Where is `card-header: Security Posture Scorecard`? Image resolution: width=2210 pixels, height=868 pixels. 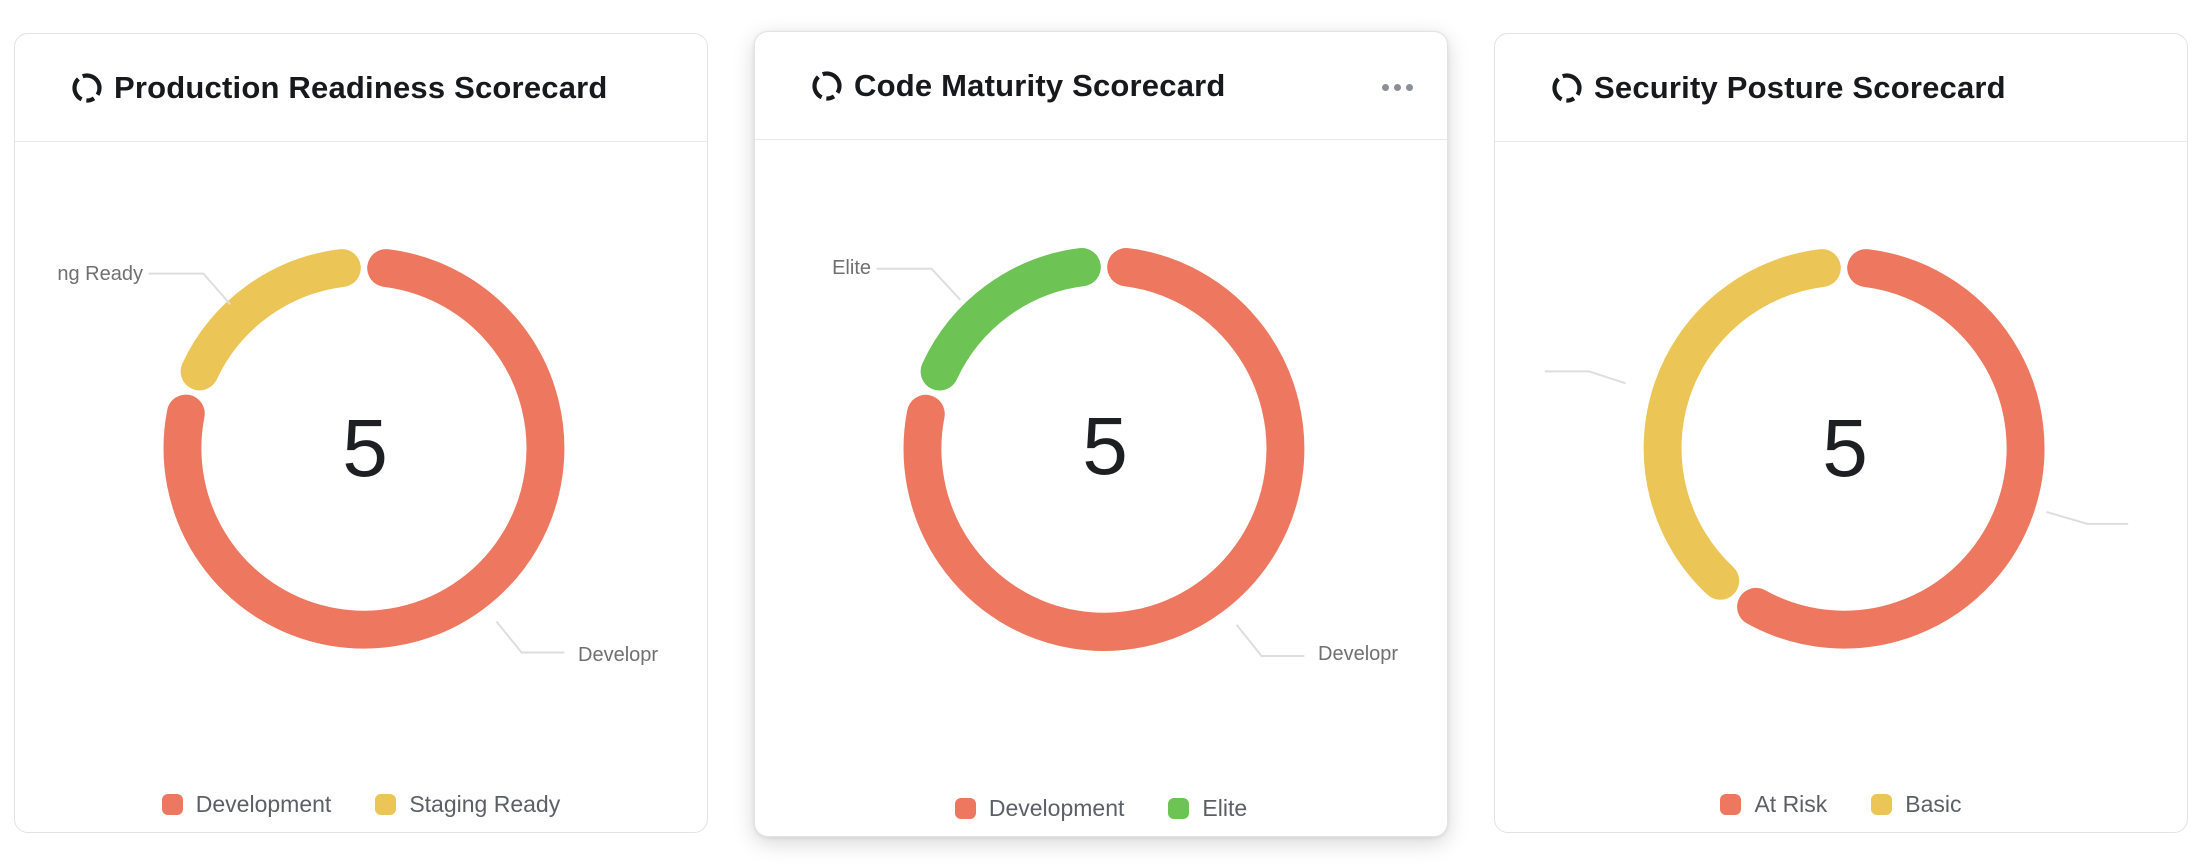
card-header: Security Posture Scorecard is located at coordinates (1841, 88).